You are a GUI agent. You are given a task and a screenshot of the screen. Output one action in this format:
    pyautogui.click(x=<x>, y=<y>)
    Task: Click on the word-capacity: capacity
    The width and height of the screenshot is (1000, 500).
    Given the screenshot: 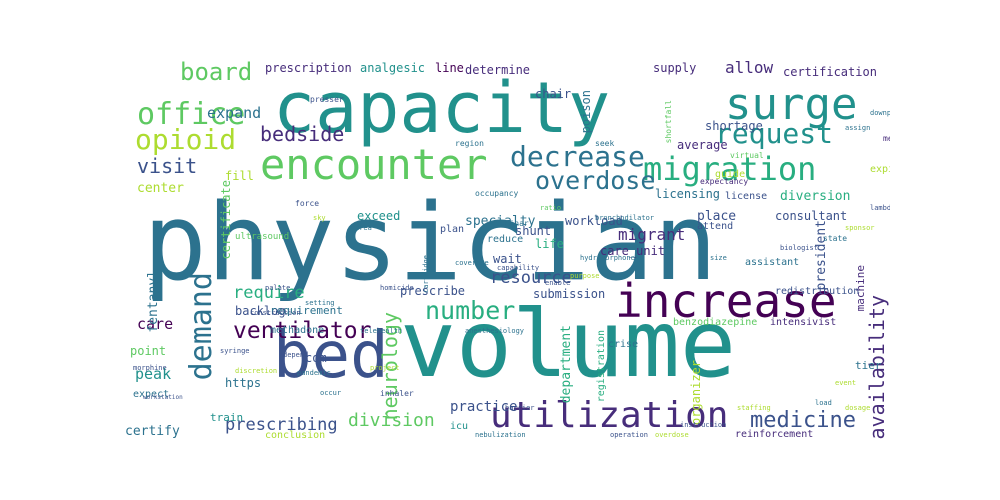 What is the action you would take?
    pyautogui.click(x=442, y=108)
    